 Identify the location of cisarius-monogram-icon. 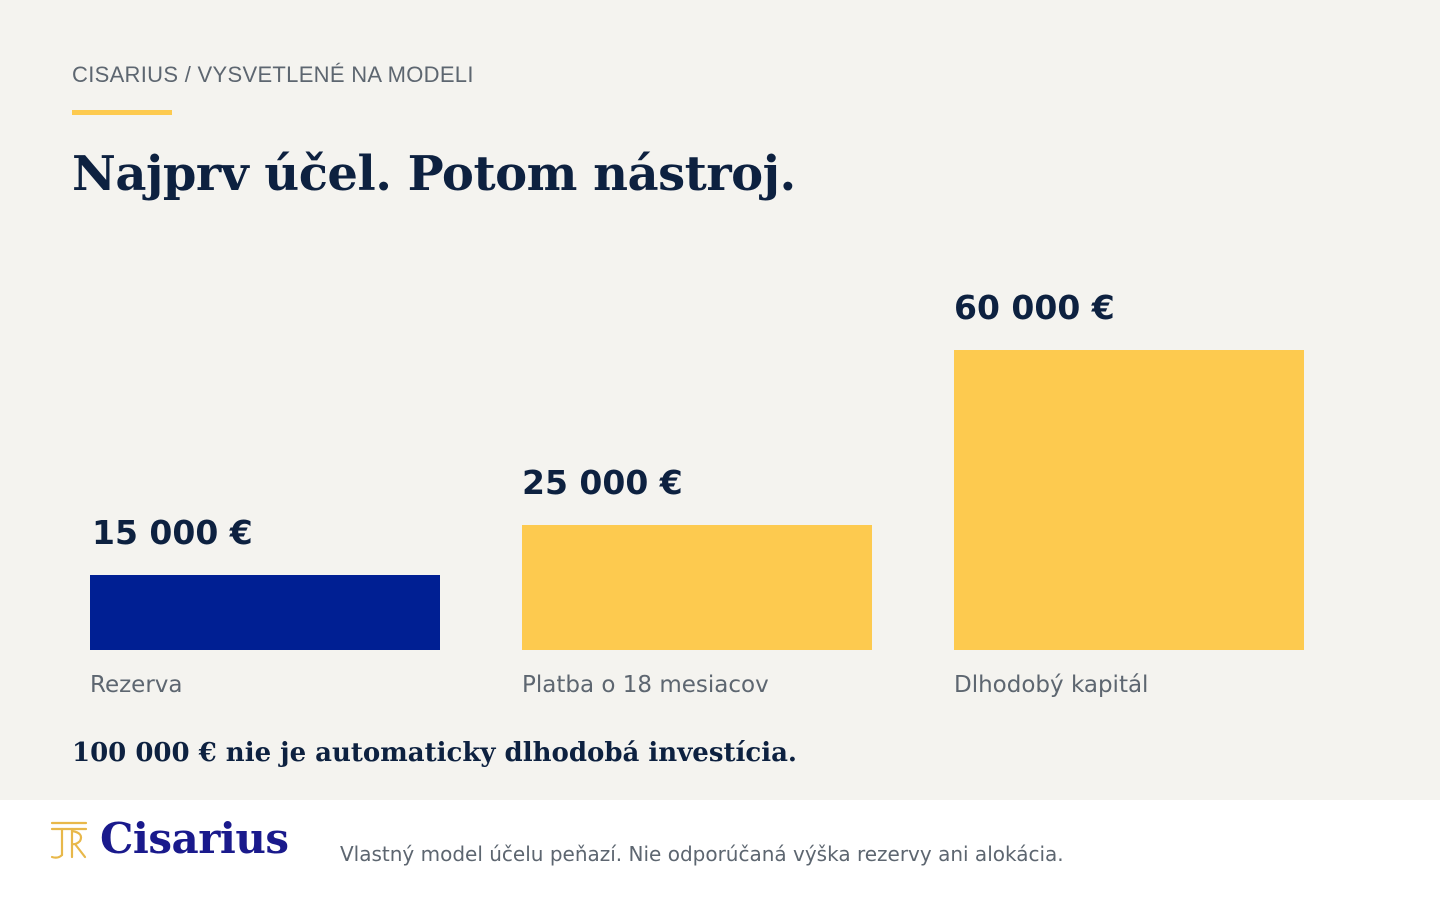
(69, 840).